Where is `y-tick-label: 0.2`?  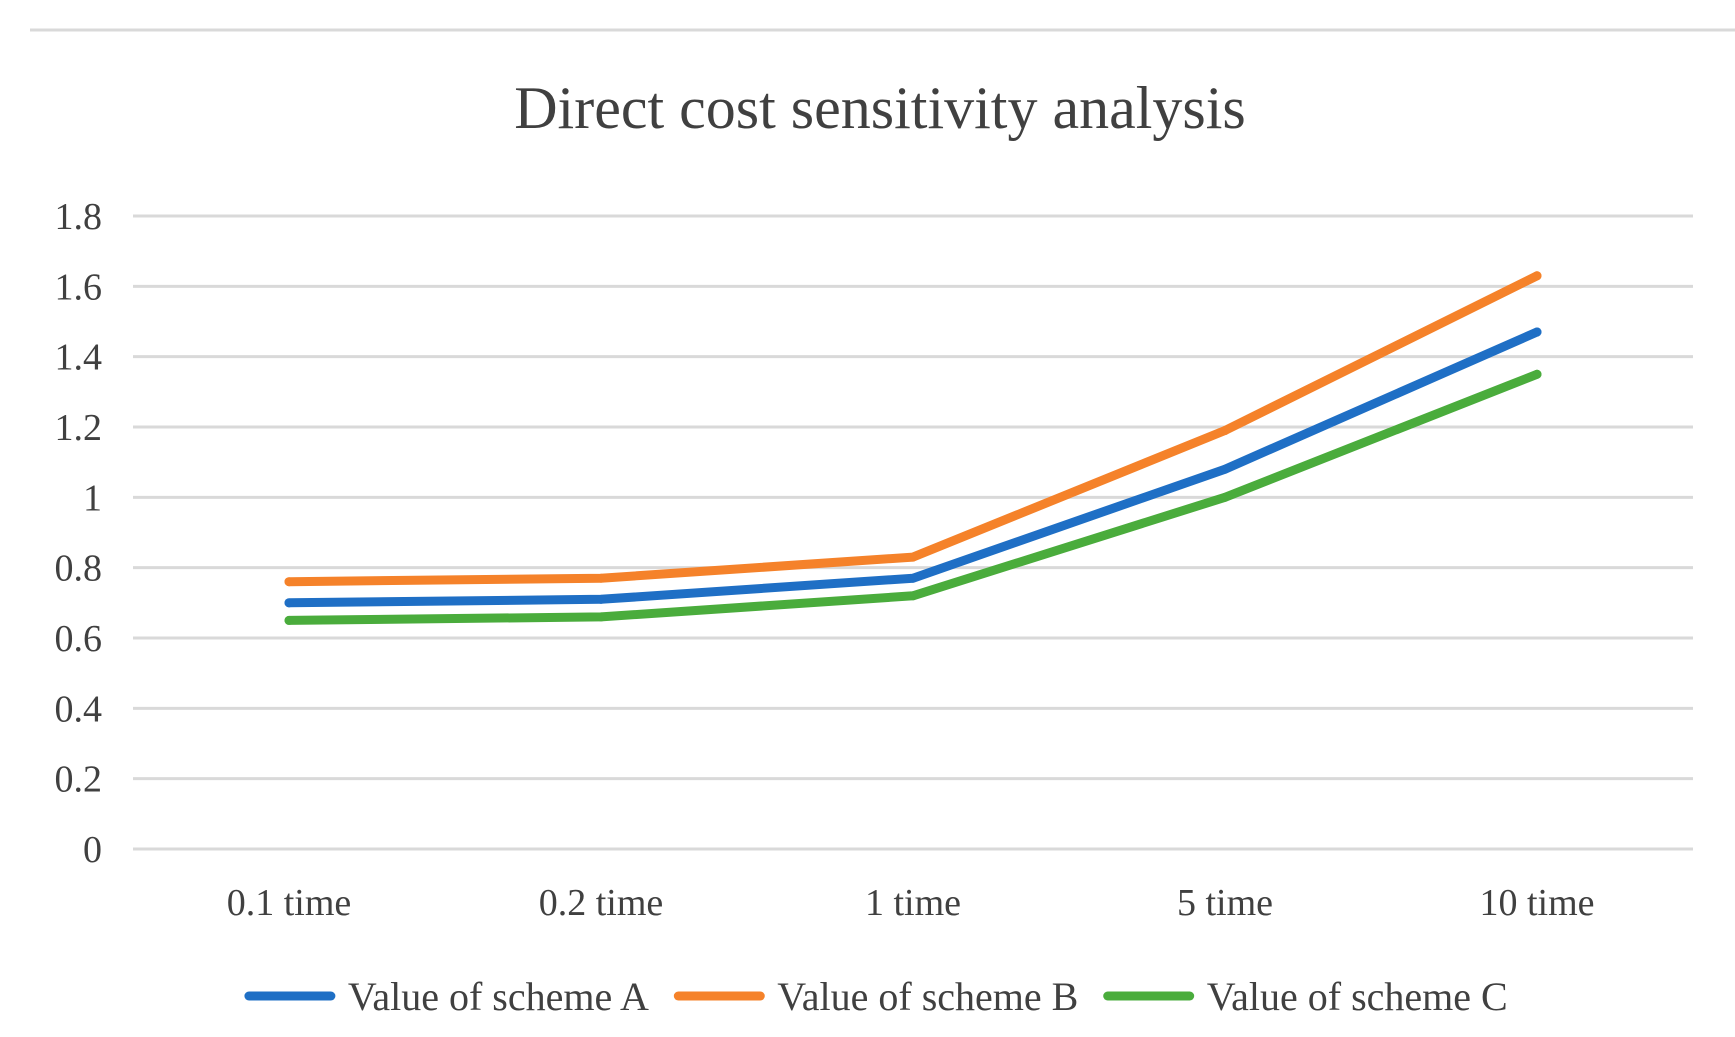
y-tick-label: 0.2 is located at coordinates (79, 780).